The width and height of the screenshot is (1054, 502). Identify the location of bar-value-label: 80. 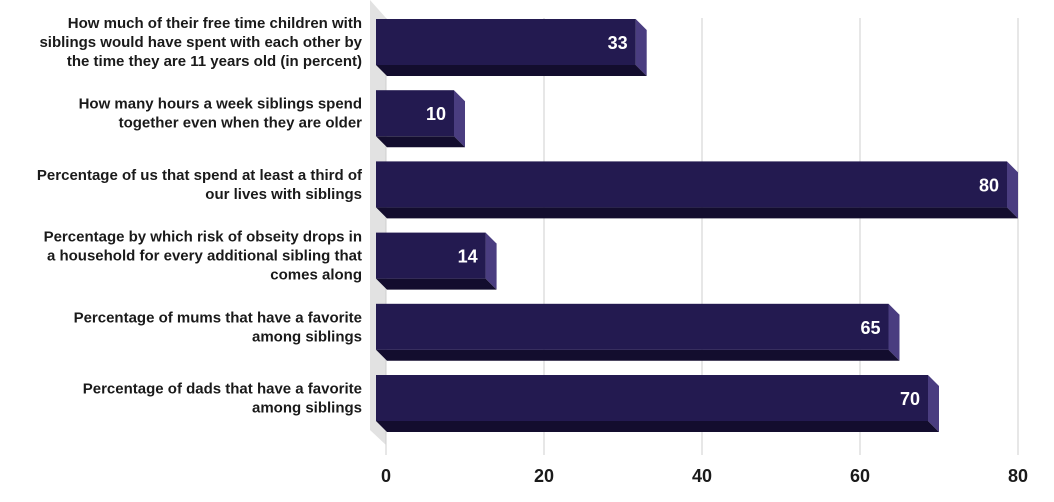
(989, 185).